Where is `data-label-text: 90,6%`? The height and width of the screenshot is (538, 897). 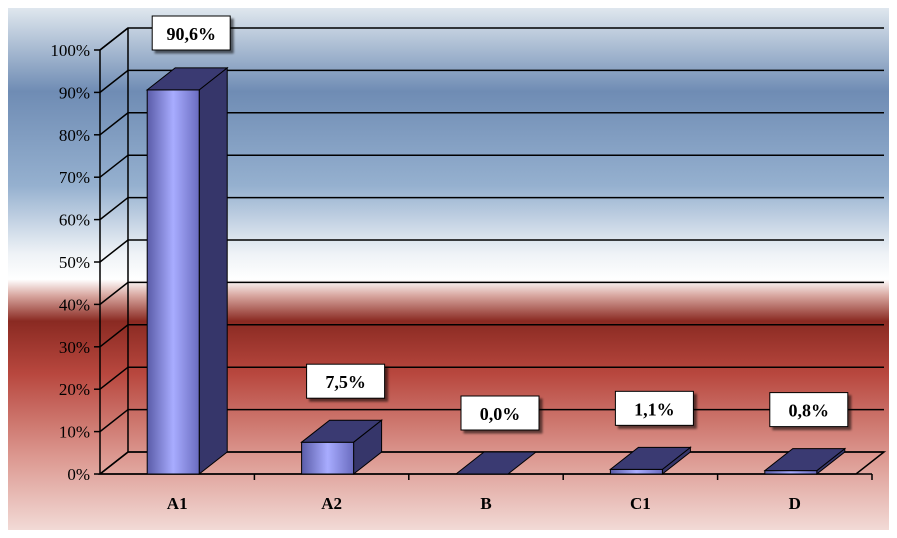 data-label-text: 90,6% is located at coordinates (191, 34).